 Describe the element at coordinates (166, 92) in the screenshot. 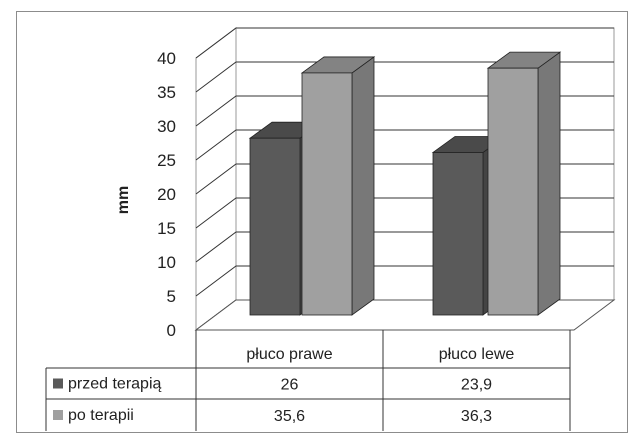

I see `y-tick-label: 35` at that location.